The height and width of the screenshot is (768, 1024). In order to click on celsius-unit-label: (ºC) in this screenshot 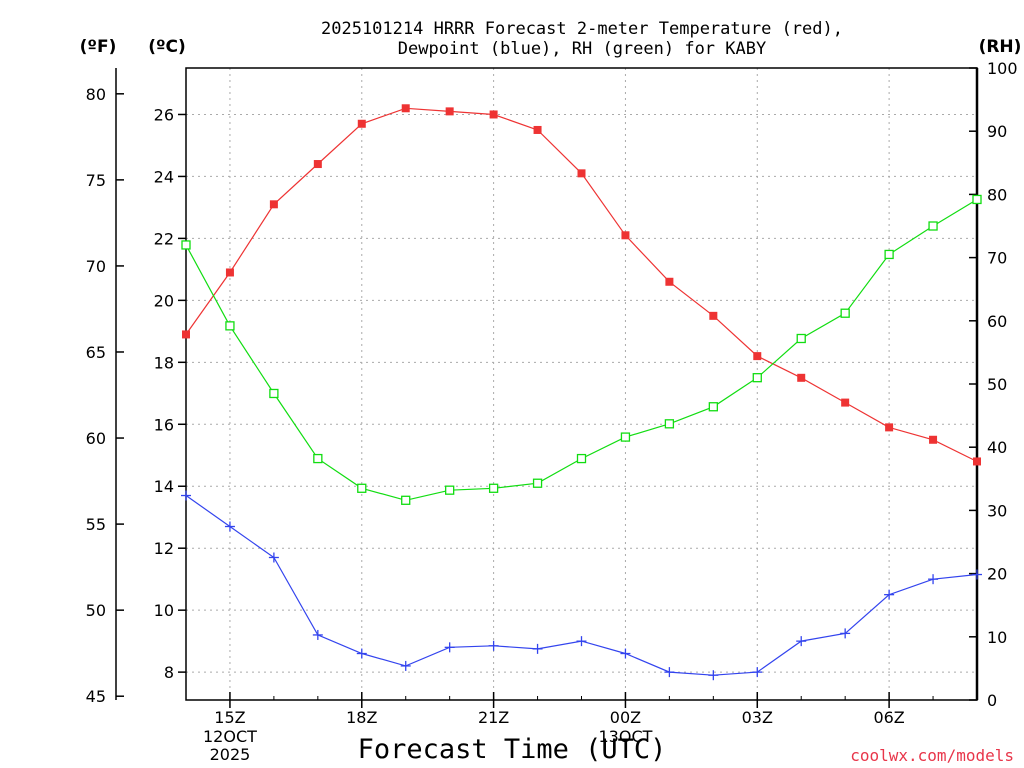, I will do `click(167, 47)`.